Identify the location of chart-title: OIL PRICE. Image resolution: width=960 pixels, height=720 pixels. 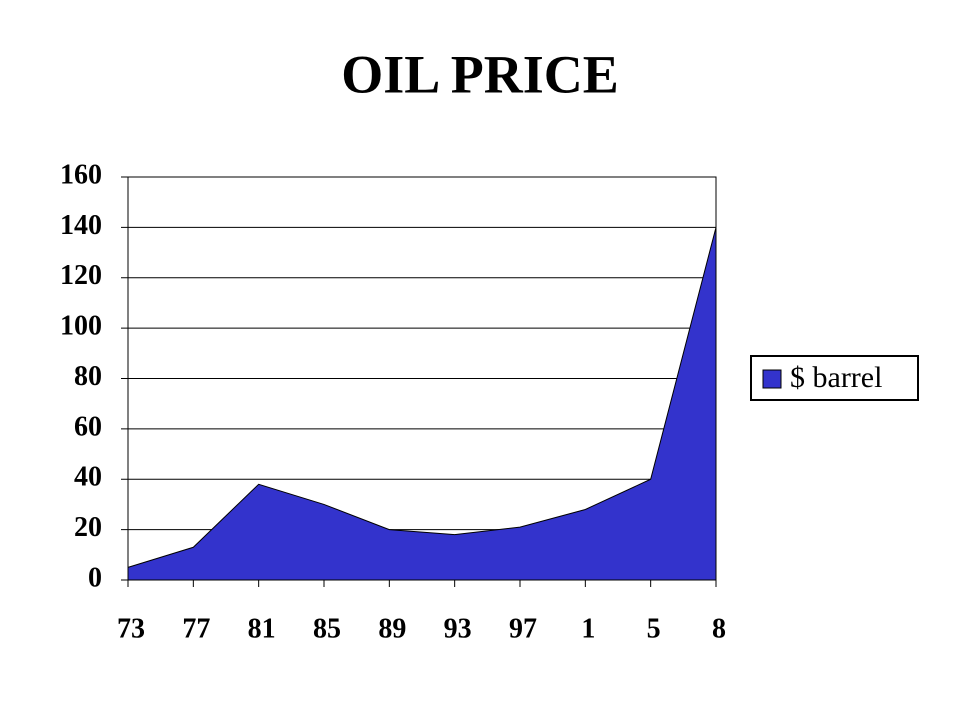
(480, 74).